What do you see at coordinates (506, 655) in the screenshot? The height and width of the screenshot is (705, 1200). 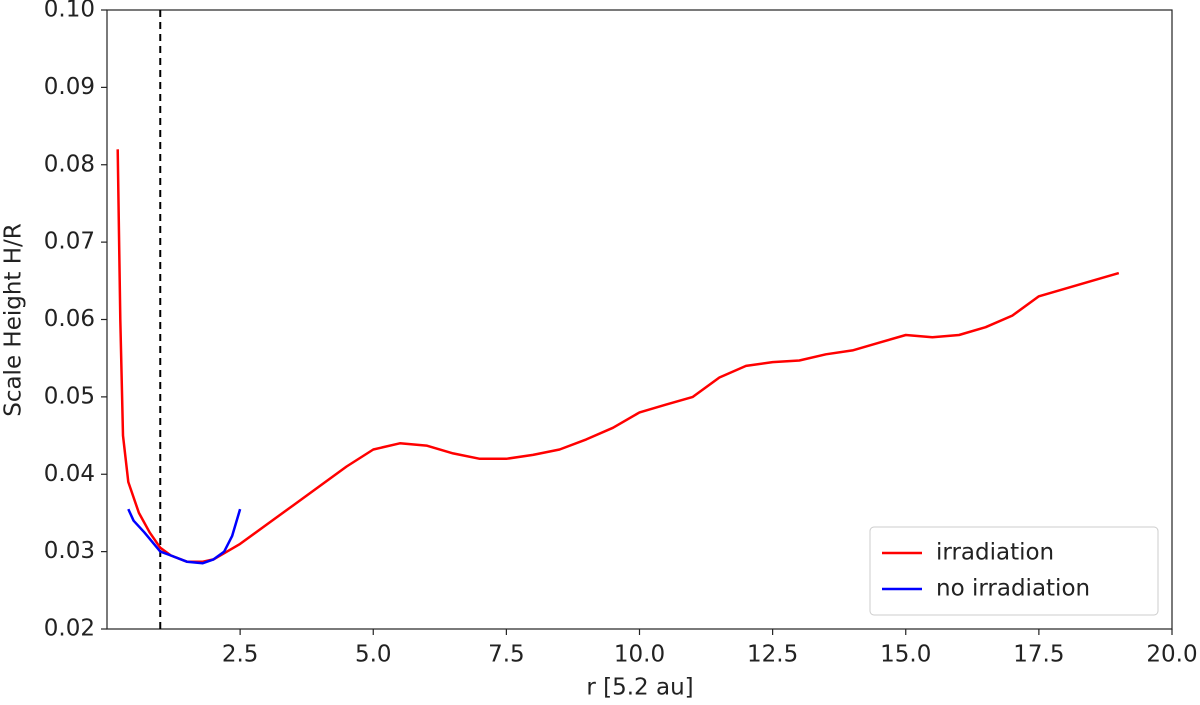 I see `x-tick-label: 7.5` at bounding box center [506, 655].